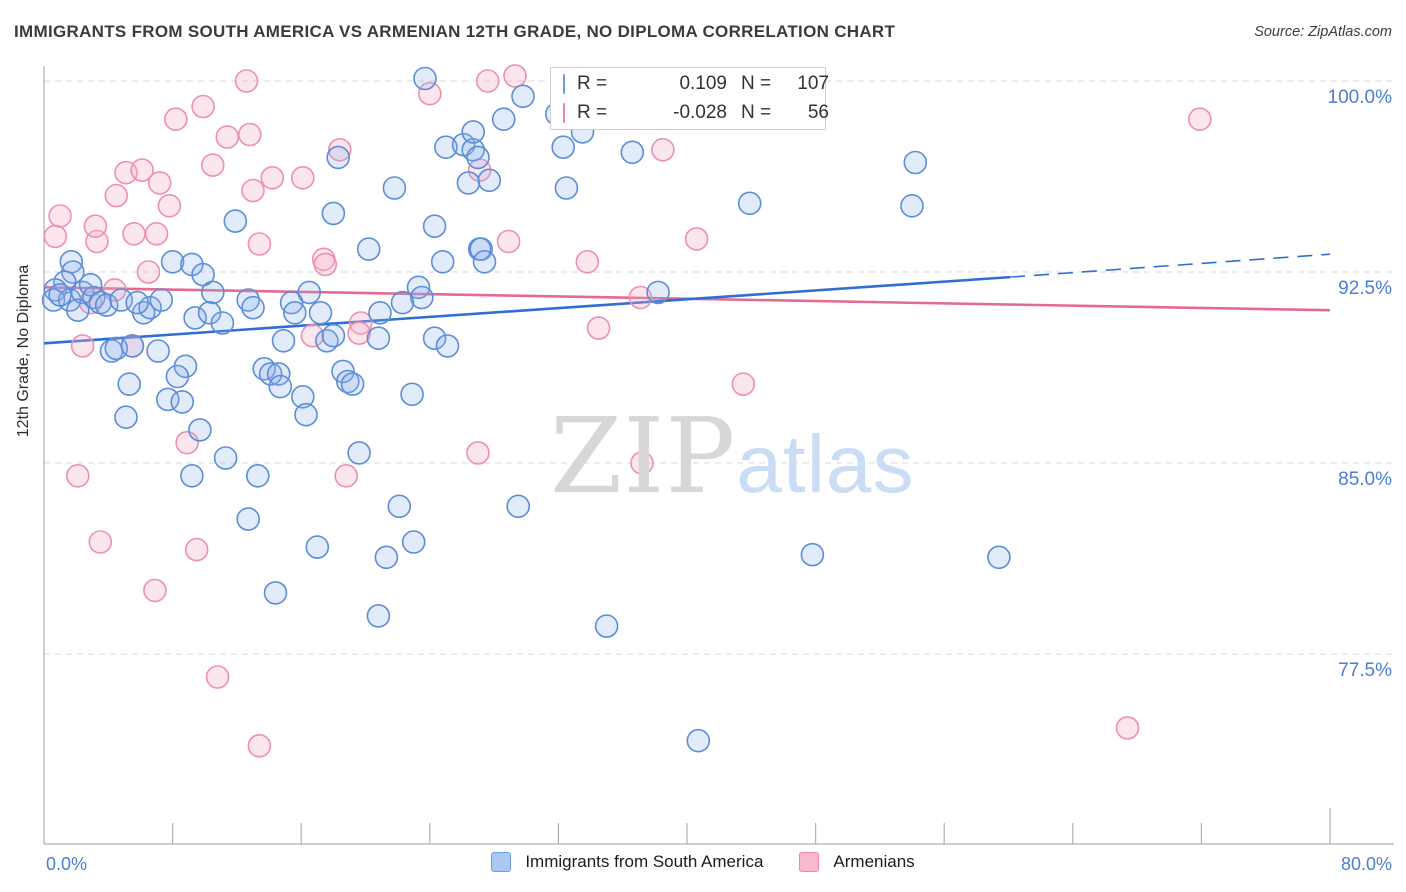  I want to click on pink-series-label: Armenians, so click(874, 861).